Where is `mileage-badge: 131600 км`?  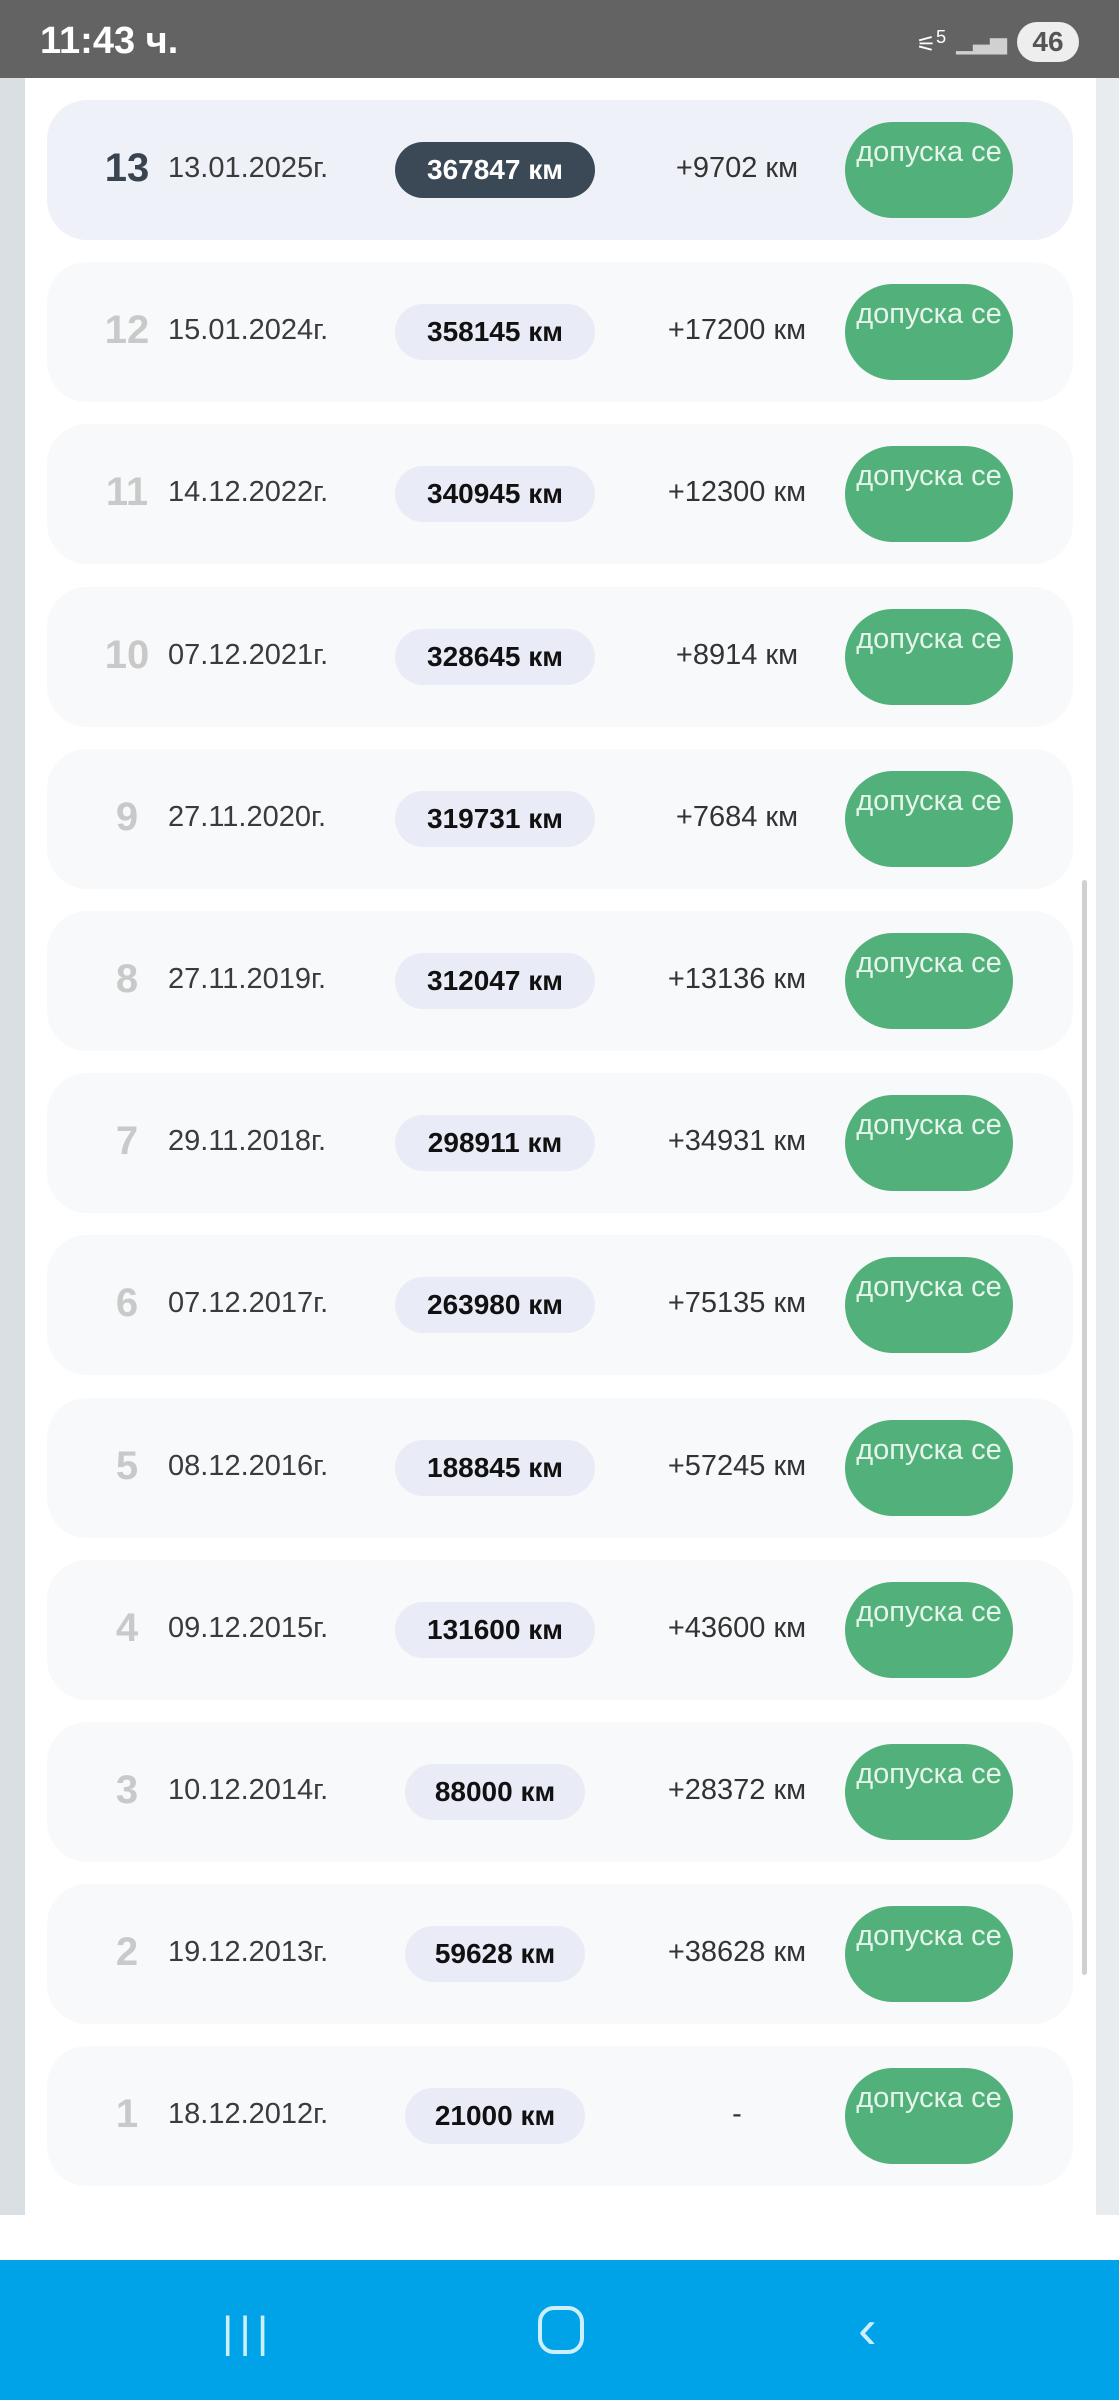
mileage-badge: 131600 км is located at coordinates (495, 1629).